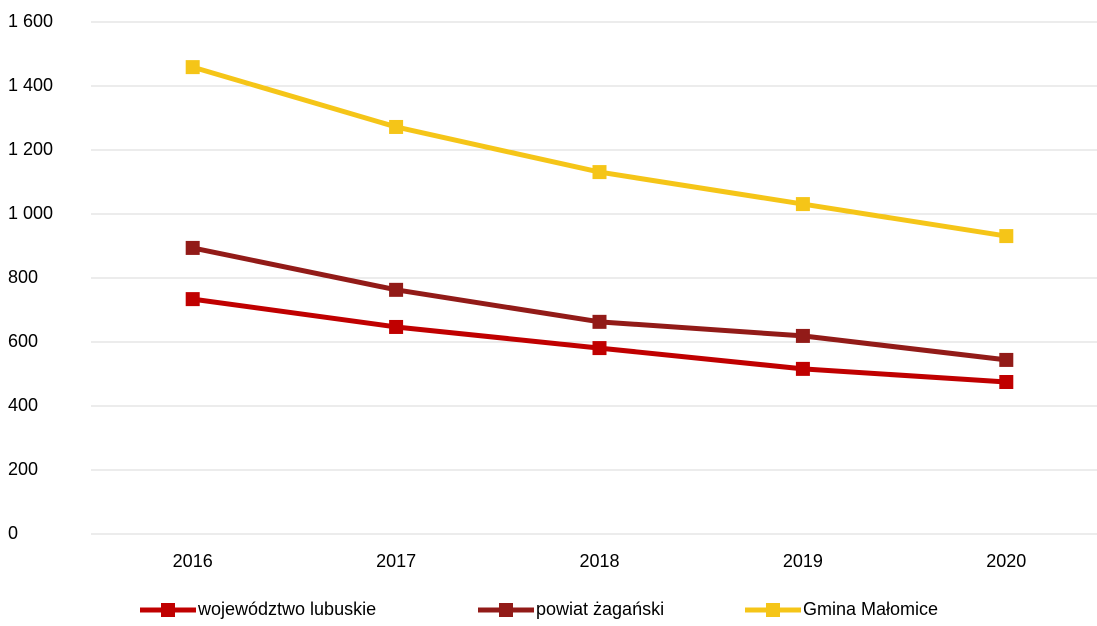 This screenshot has width=1097, height=626. Describe the element at coordinates (23, 277) in the screenshot. I see `y-tick-label: 800` at that location.